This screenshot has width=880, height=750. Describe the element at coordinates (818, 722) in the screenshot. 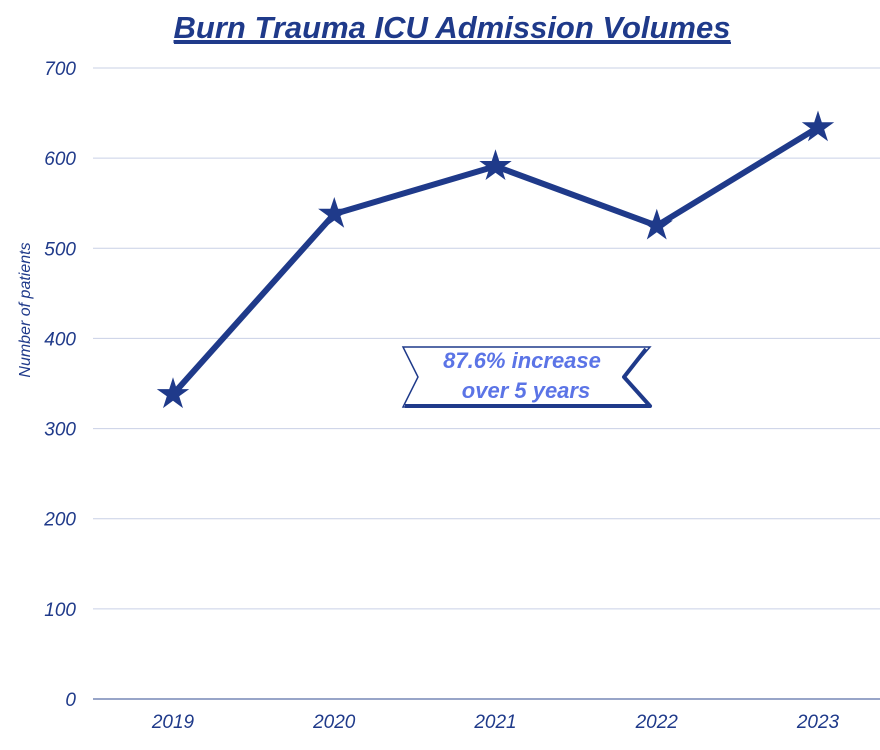

I see `x-tick-label: 2023` at that location.